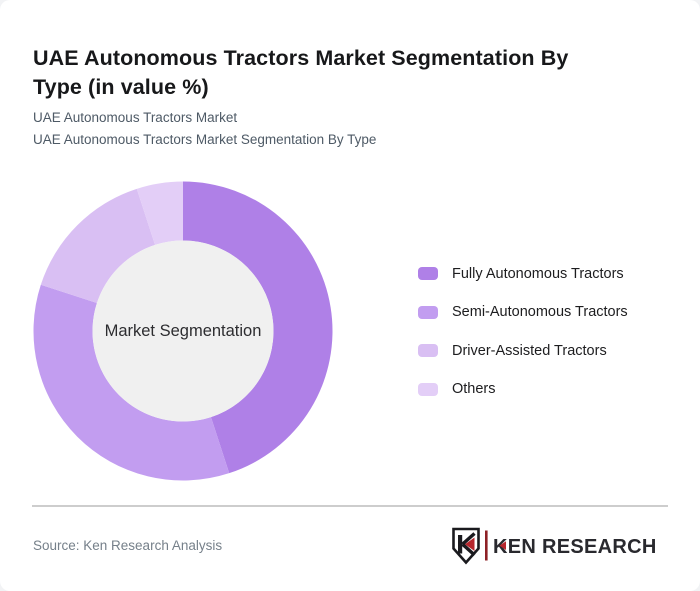 The image size is (700, 591). I want to click on ken-research-logo: KEN RESEARCH, so click(554, 546).